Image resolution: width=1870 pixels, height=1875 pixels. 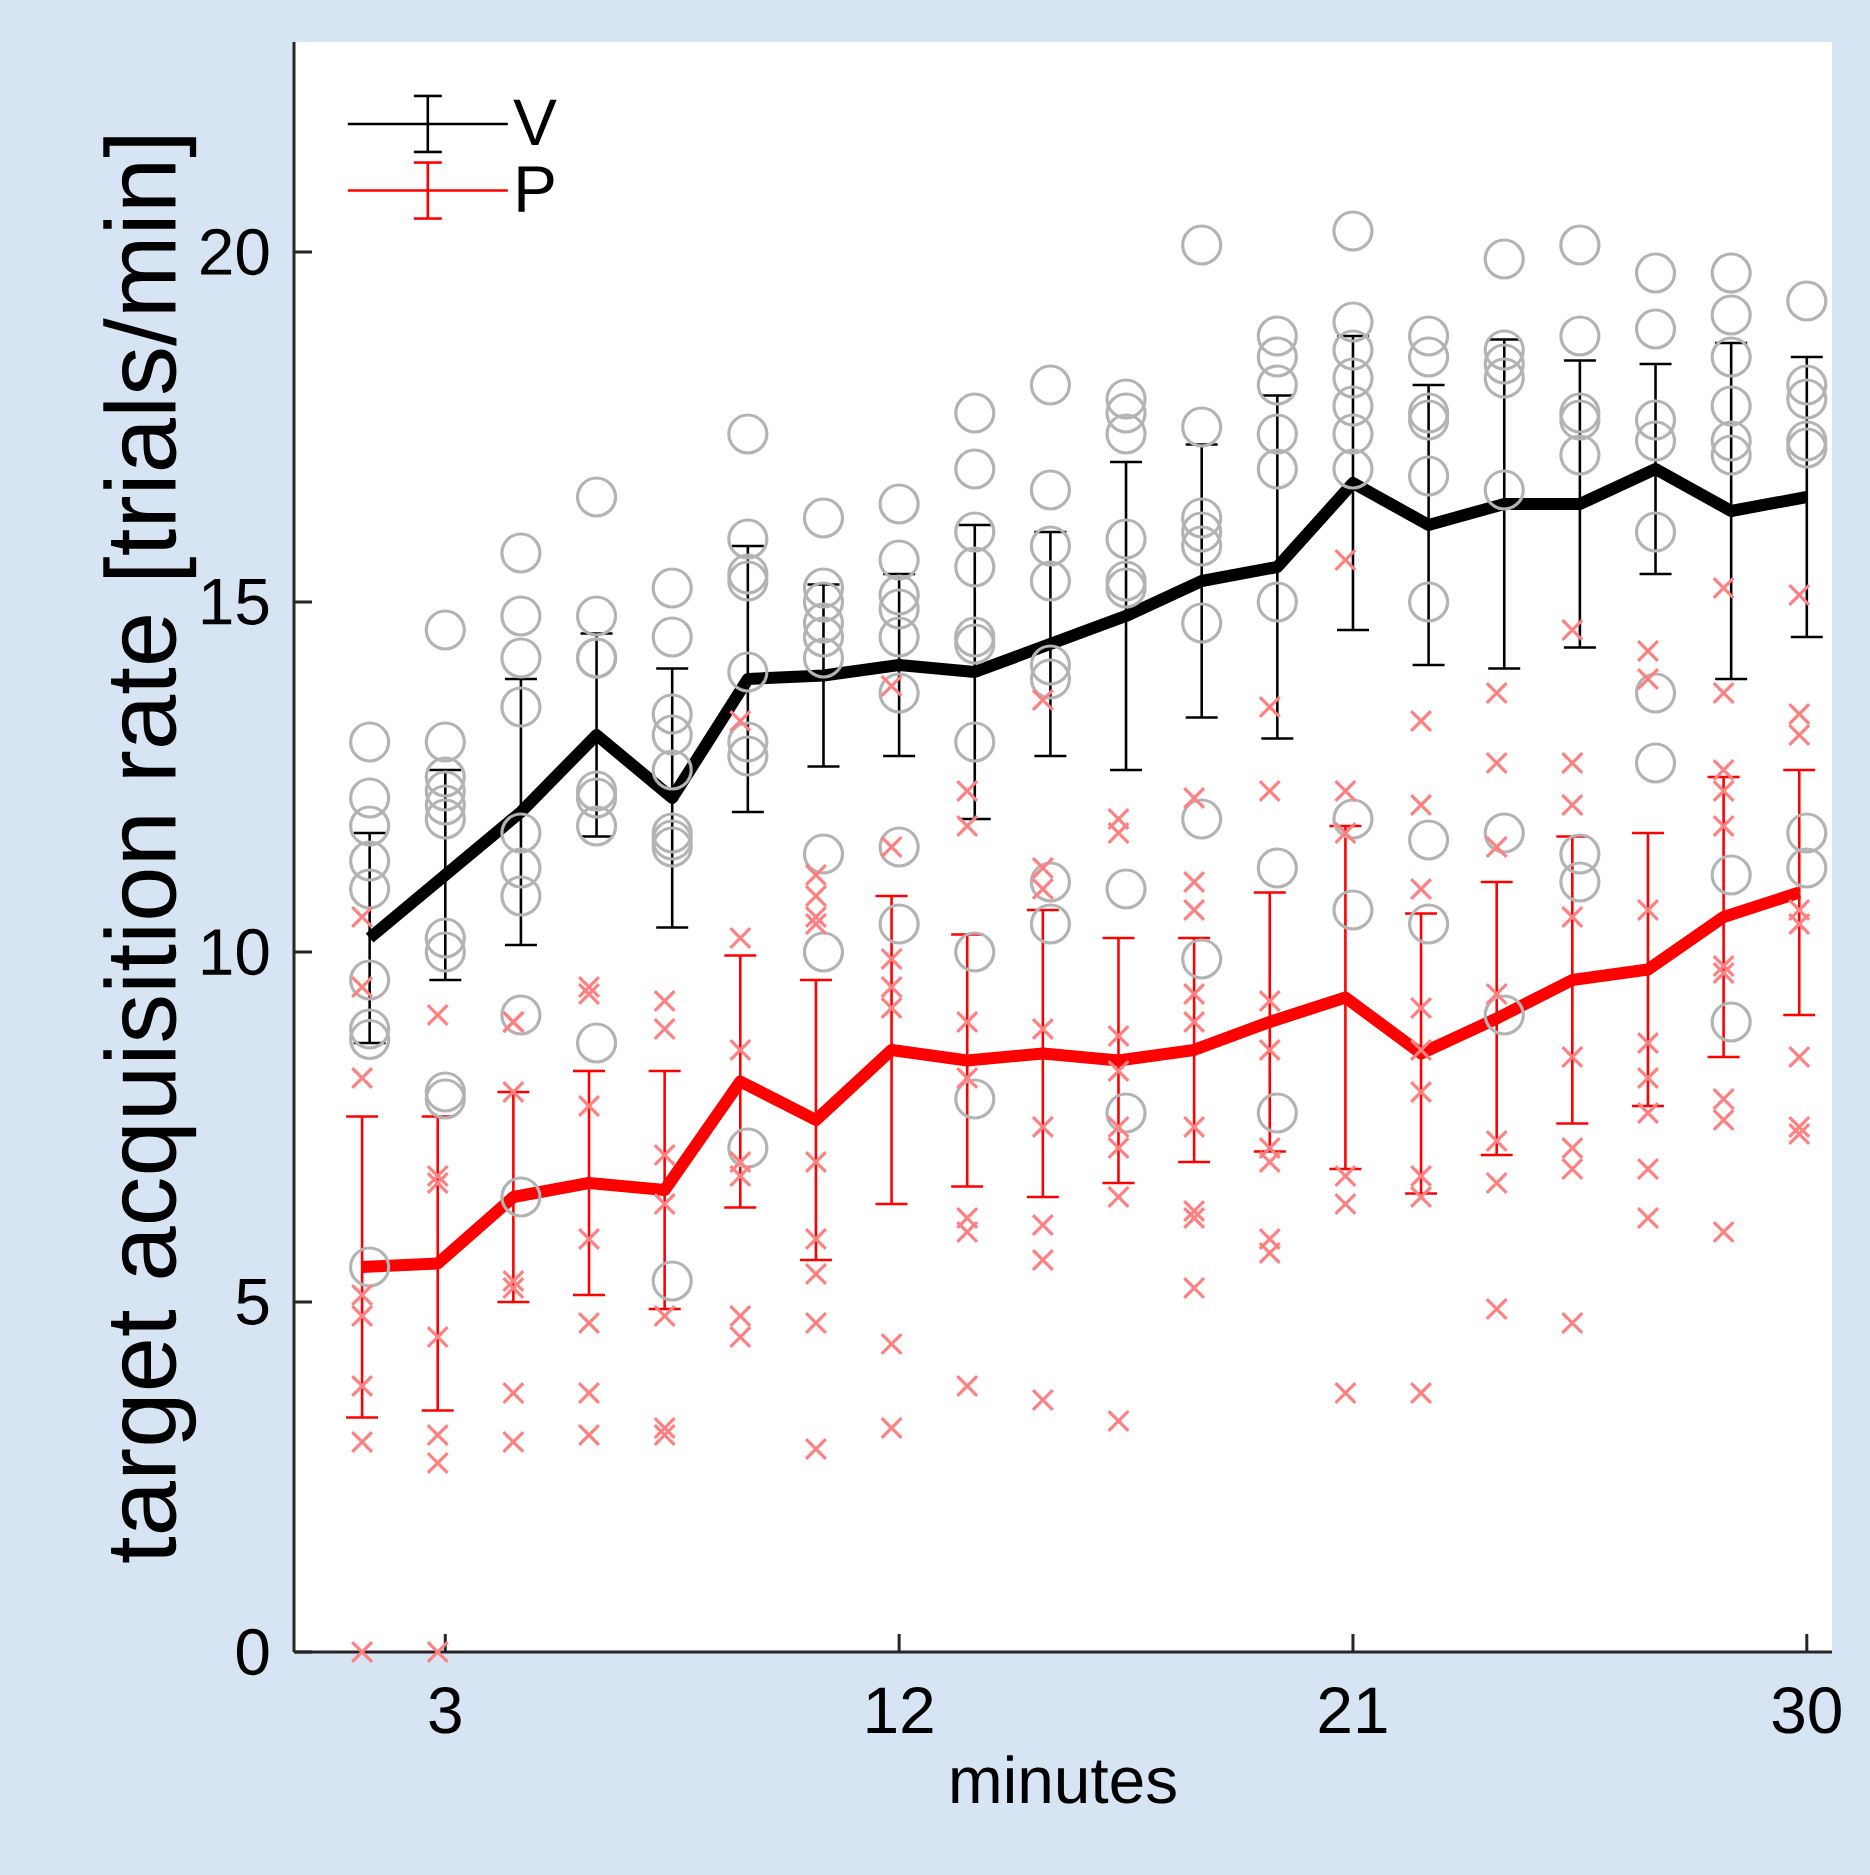 I want to click on legend-label: V, so click(x=535, y=122).